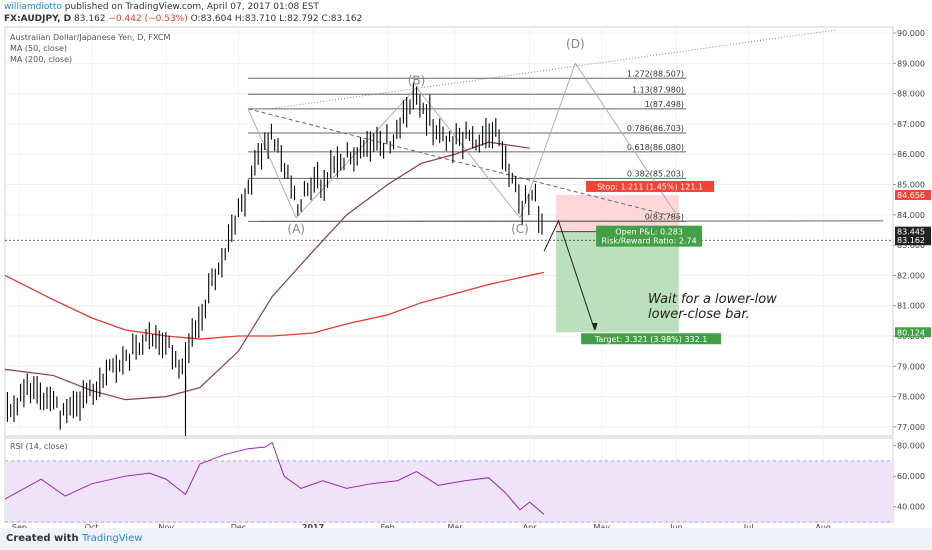 The image size is (932, 550). I want to click on target-label: Target: 3.321 (3.98%) 332.1, so click(651, 339).